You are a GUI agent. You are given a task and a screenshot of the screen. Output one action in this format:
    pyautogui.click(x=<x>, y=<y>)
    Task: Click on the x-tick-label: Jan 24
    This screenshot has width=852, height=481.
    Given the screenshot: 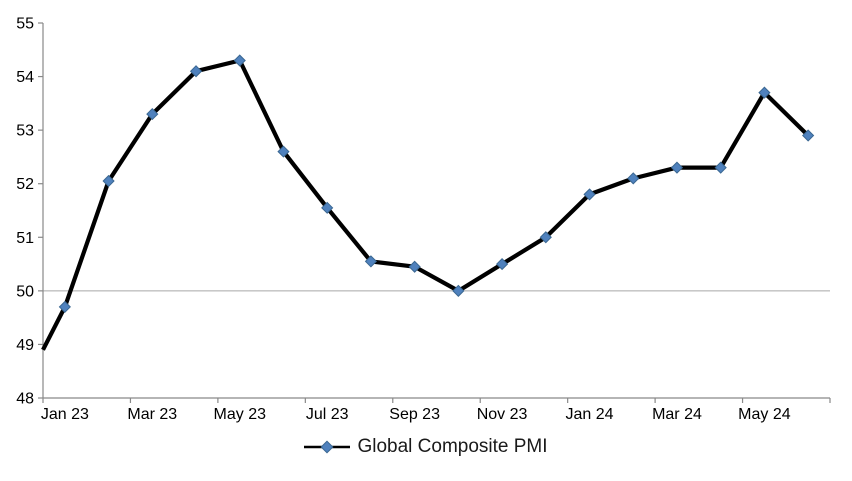 What is the action you would take?
    pyautogui.click(x=590, y=414)
    